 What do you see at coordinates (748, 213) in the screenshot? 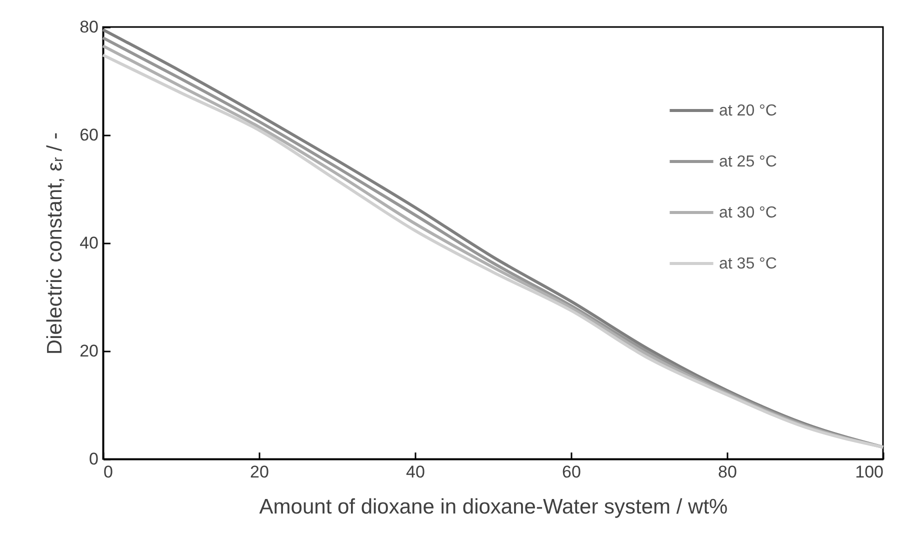
I see `legend-label: at 30 °C` at bounding box center [748, 213].